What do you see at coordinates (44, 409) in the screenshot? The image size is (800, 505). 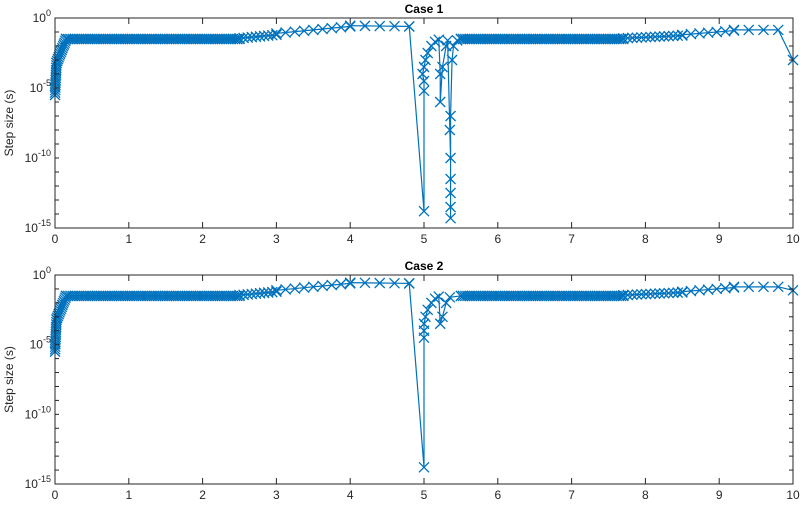 I see `y-tick-exponent: -10` at bounding box center [44, 409].